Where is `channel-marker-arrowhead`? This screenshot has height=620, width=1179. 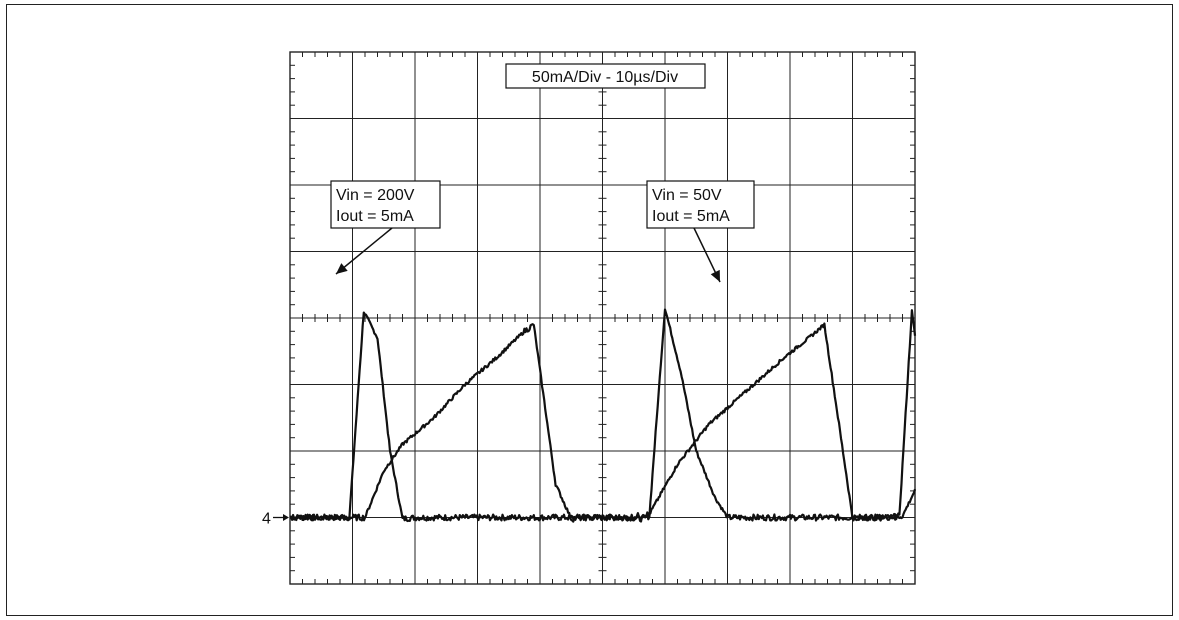
channel-marker-arrowhead is located at coordinates (286, 517).